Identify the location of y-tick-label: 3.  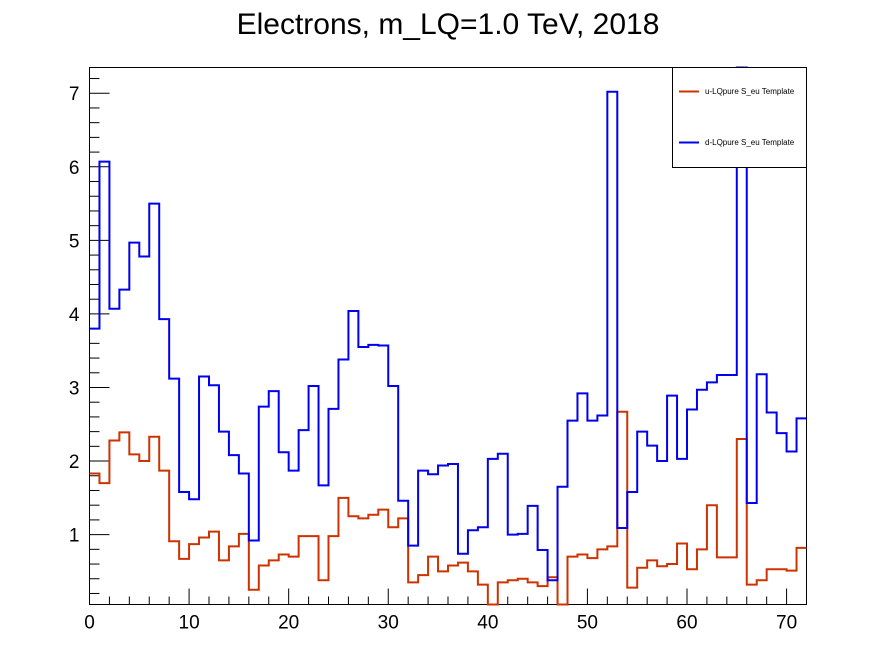
(74, 388).